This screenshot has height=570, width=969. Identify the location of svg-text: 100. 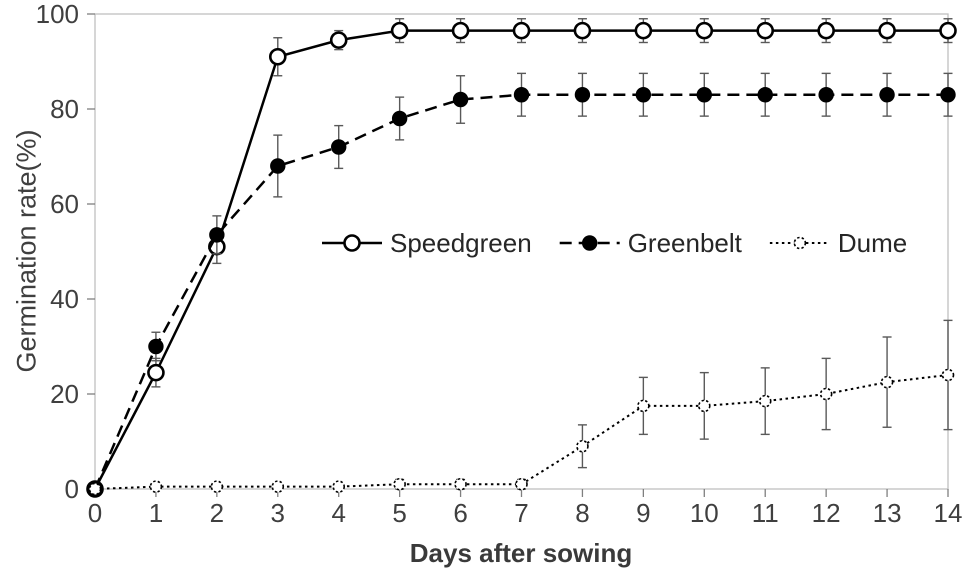
(57, 14).